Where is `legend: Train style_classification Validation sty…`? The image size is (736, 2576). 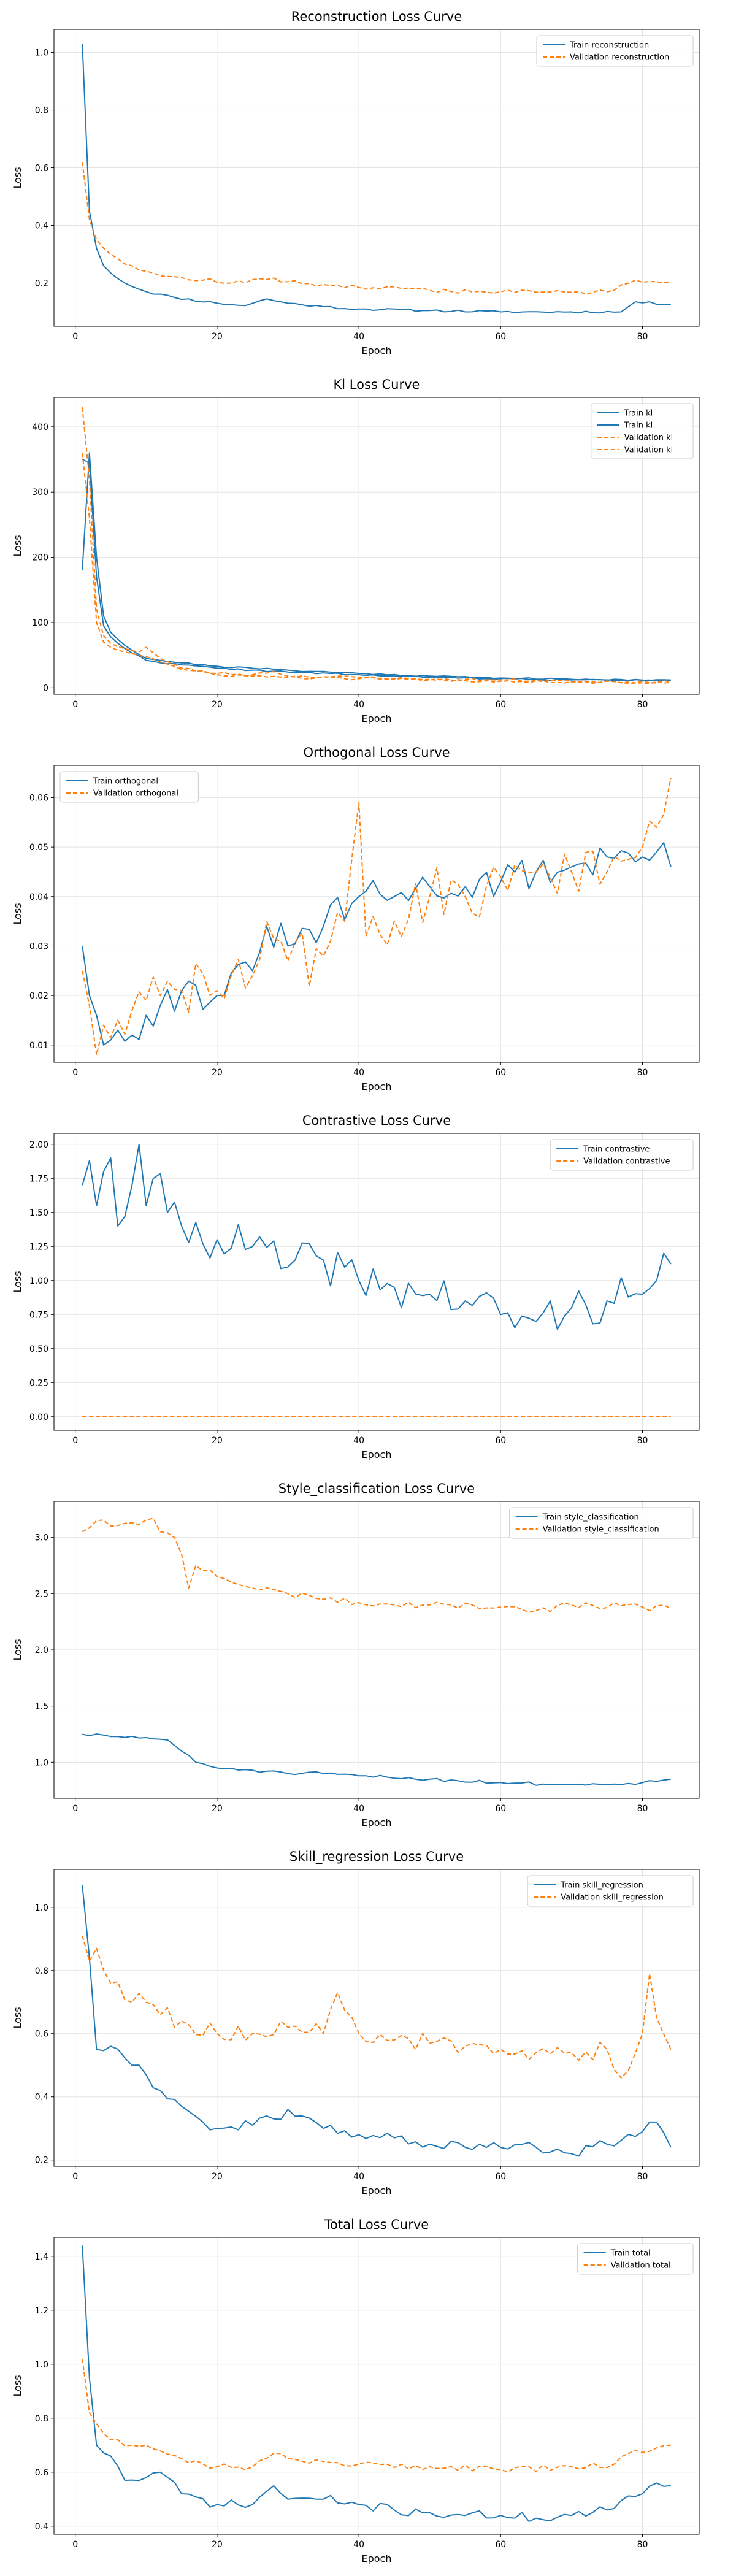 legend: Train style_classification Validation sty… is located at coordinates (601, 1523).